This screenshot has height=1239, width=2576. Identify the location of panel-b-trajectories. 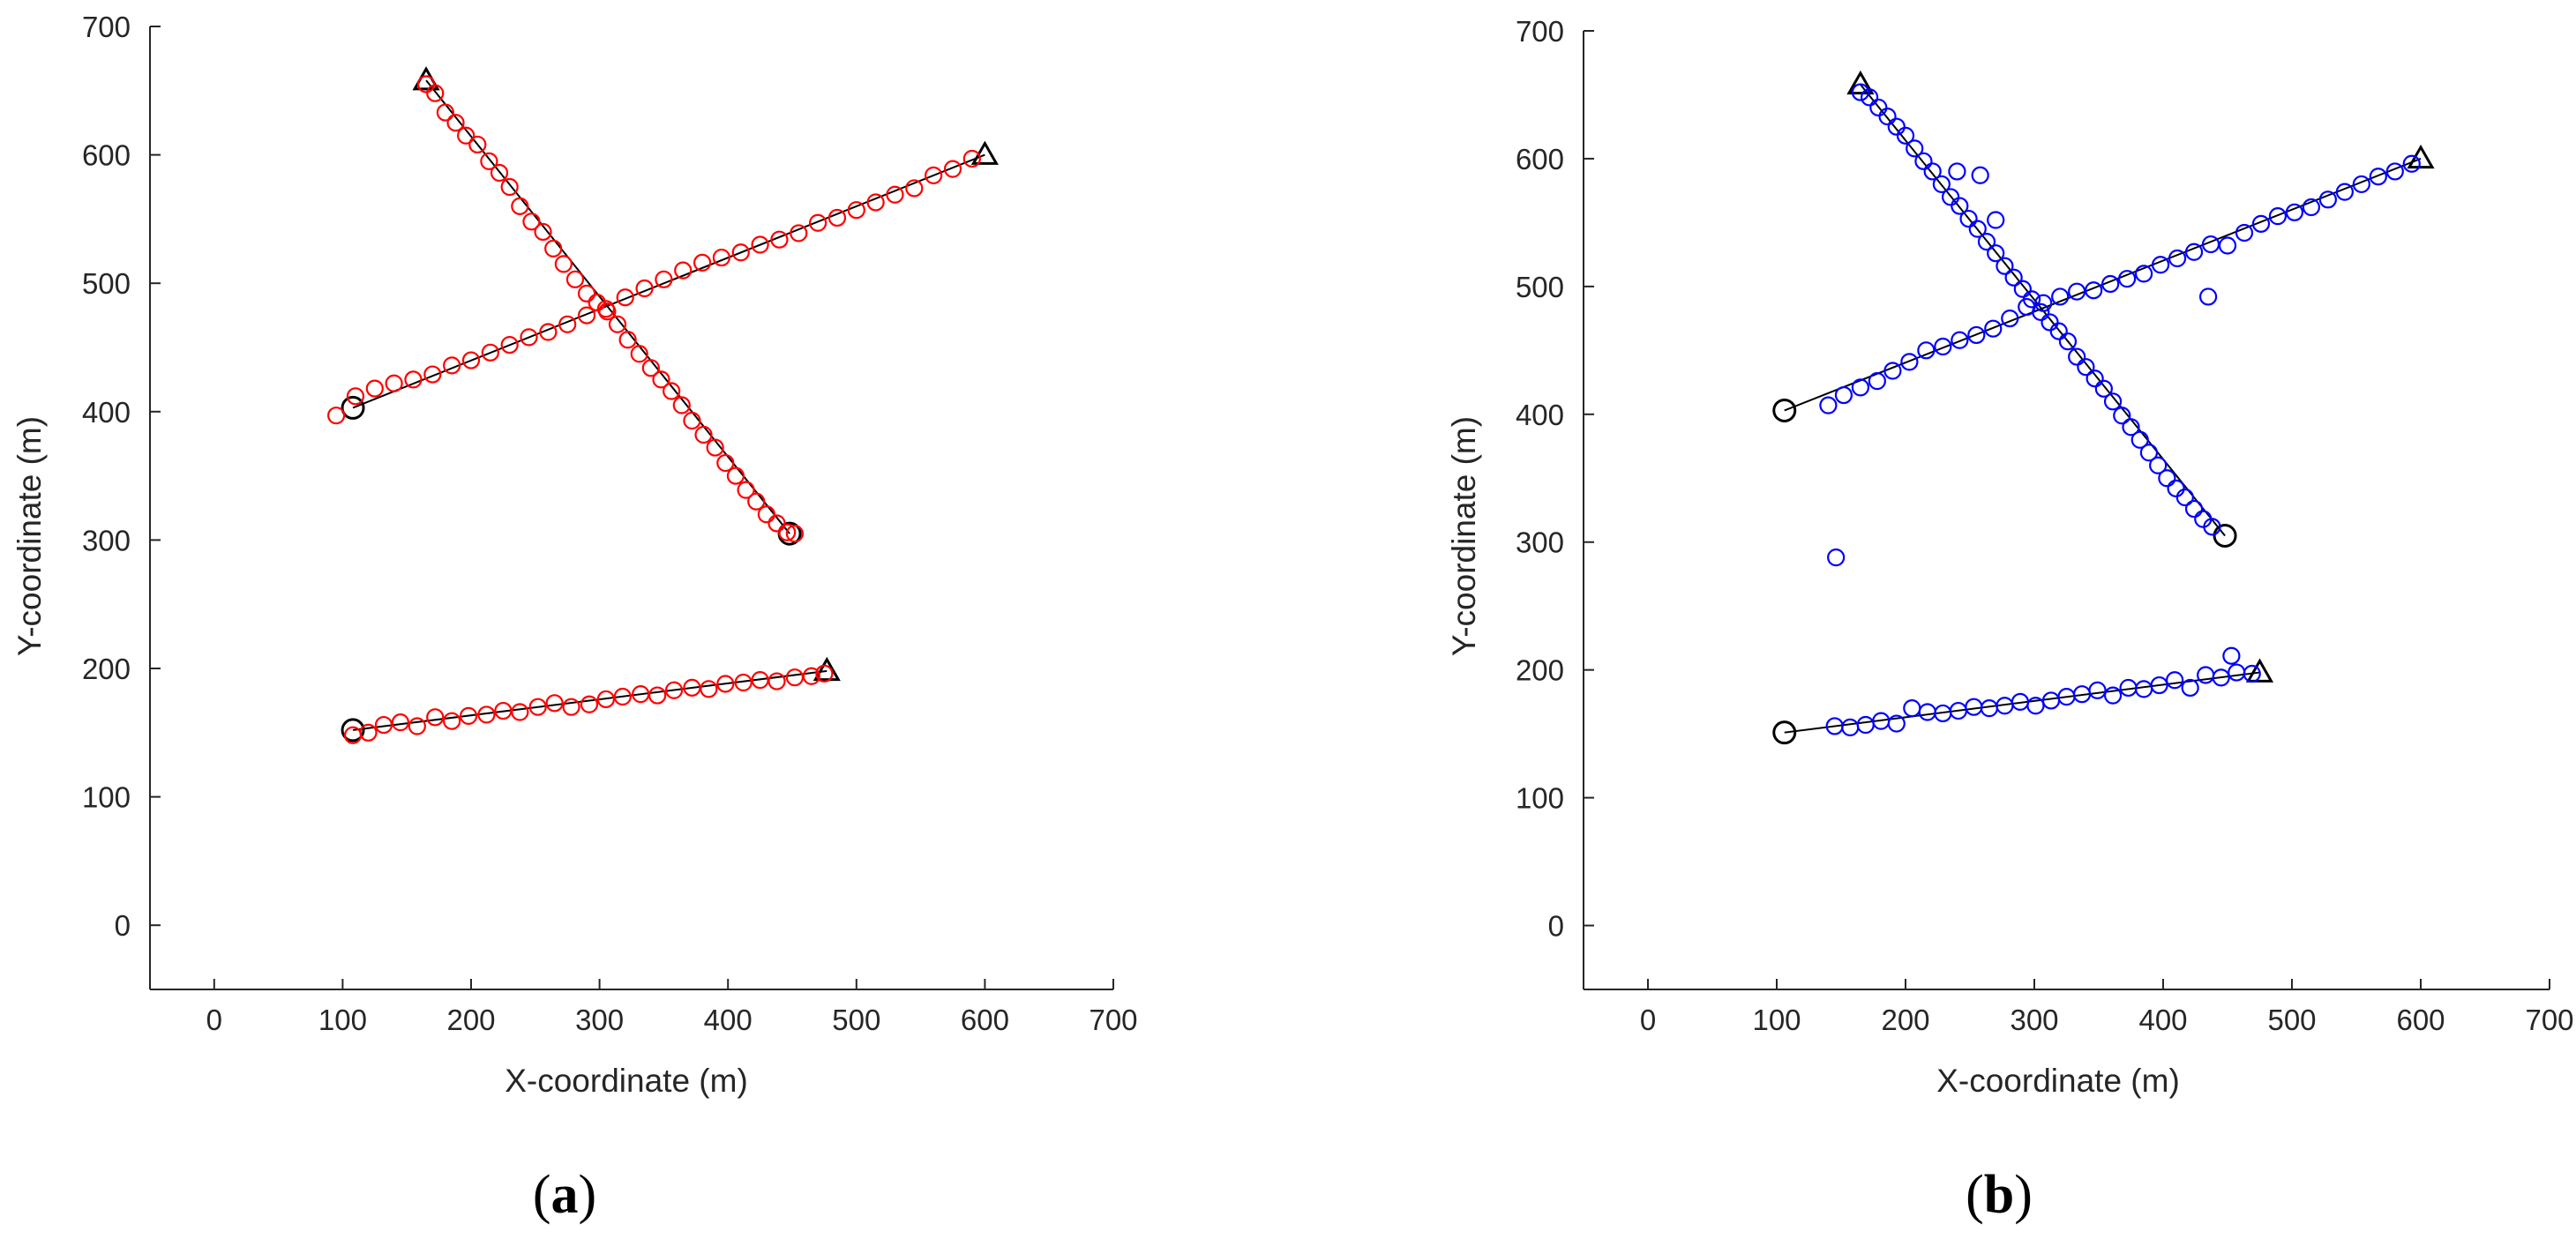
(2103, 407).